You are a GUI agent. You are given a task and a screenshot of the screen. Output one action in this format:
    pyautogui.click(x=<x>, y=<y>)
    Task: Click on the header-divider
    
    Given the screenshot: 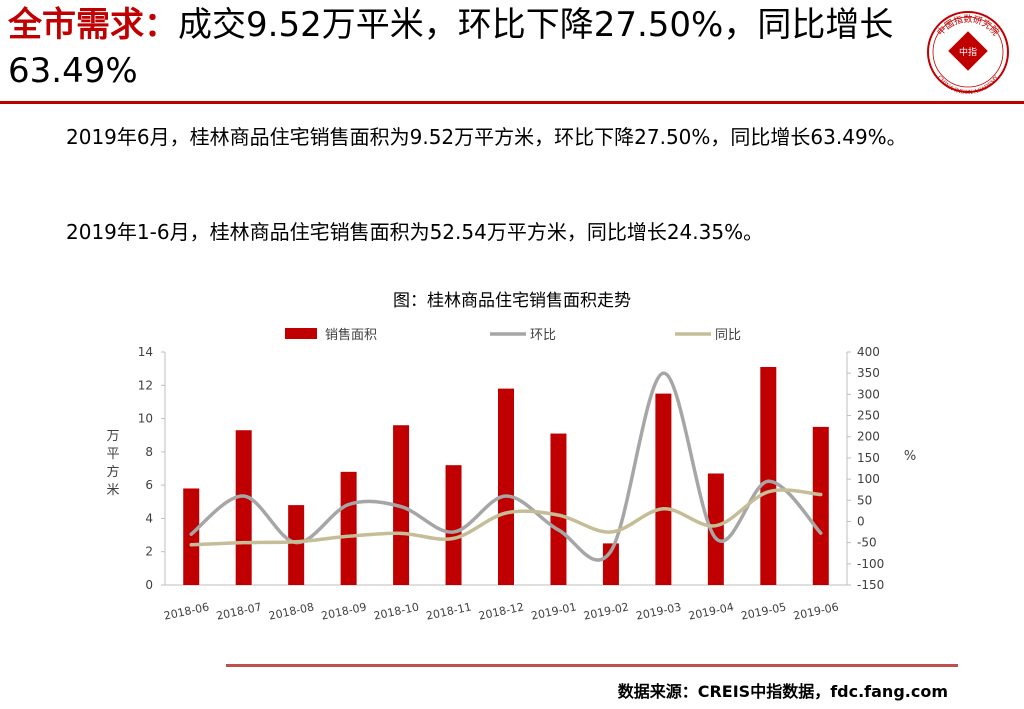 What is the action you would take?
    pyautogui.click(x=512, y=102)
    